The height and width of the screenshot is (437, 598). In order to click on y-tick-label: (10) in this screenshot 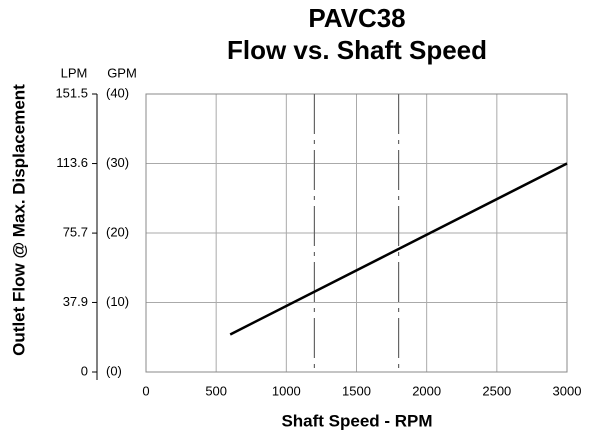, I will do `click(117, 301)`.